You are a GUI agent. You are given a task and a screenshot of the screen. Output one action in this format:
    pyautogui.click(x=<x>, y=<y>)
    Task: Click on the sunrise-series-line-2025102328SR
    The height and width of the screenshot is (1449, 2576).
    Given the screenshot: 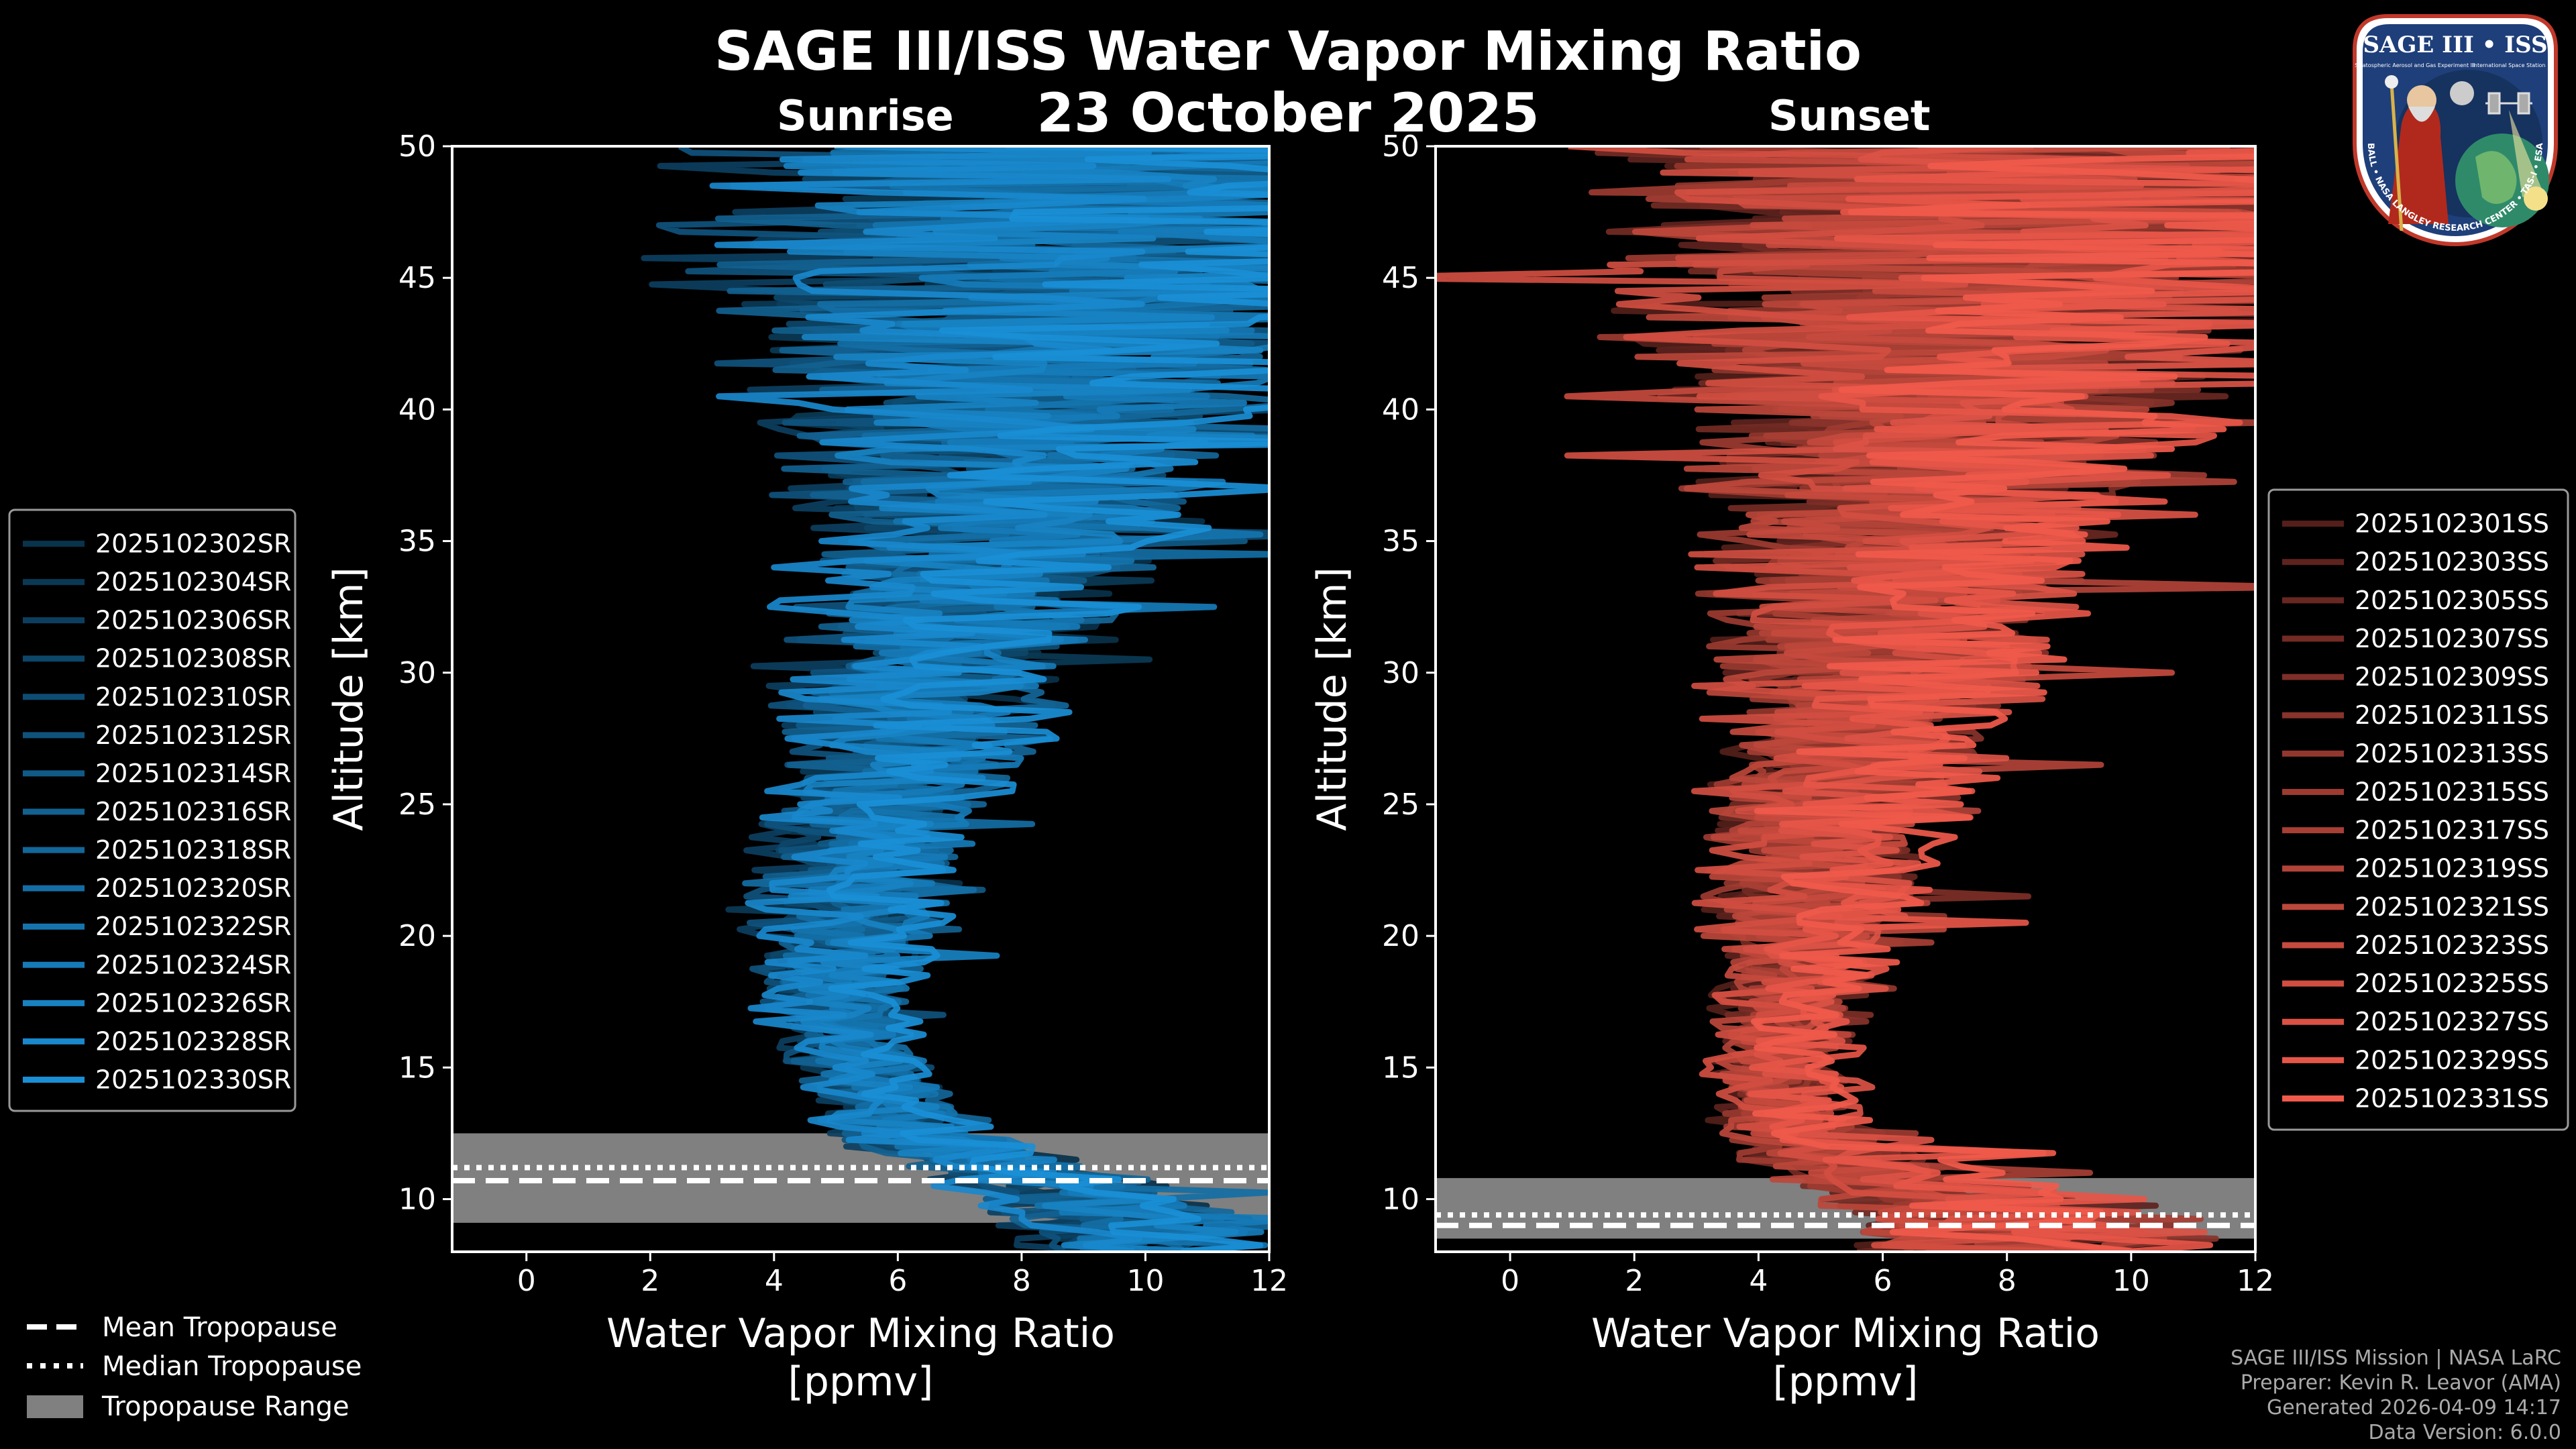 What is the action you would take?
    pyautogui.click(x=940, y=699)
    